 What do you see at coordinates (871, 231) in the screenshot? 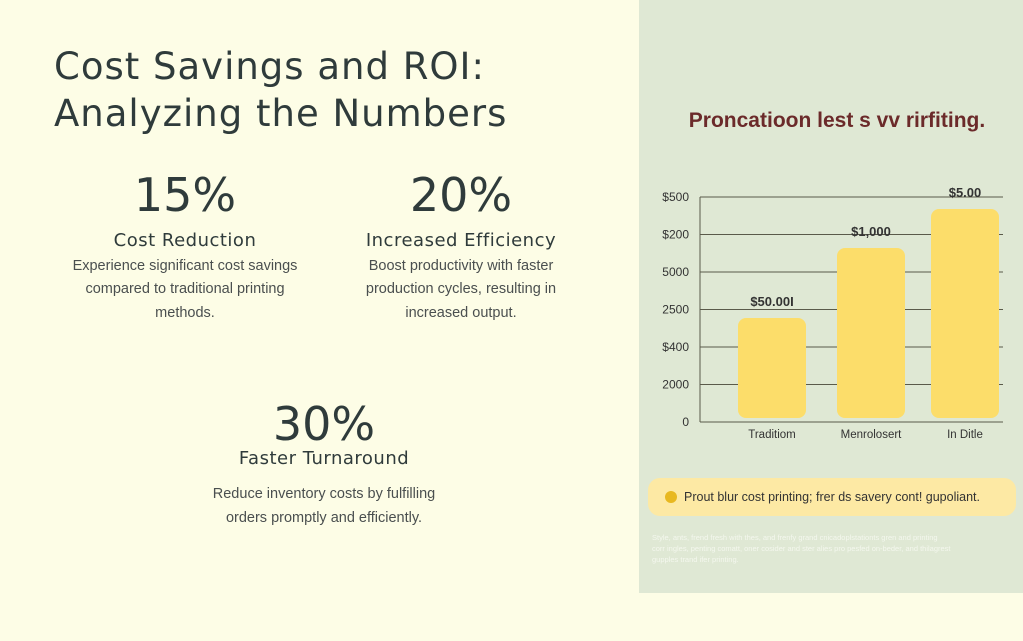
I see `bar-label: $1,000` at bounding box center [871, 231].